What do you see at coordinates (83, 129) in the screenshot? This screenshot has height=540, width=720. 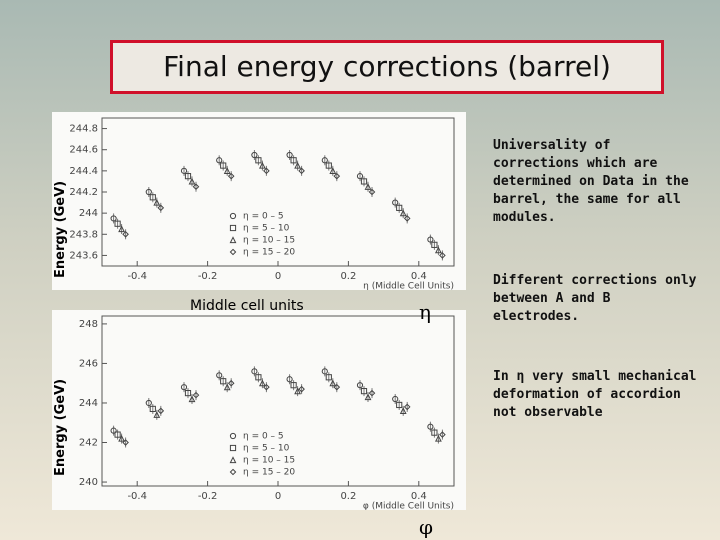 I see `y-tick-label: 244.8` at bounding box center [83, 129].